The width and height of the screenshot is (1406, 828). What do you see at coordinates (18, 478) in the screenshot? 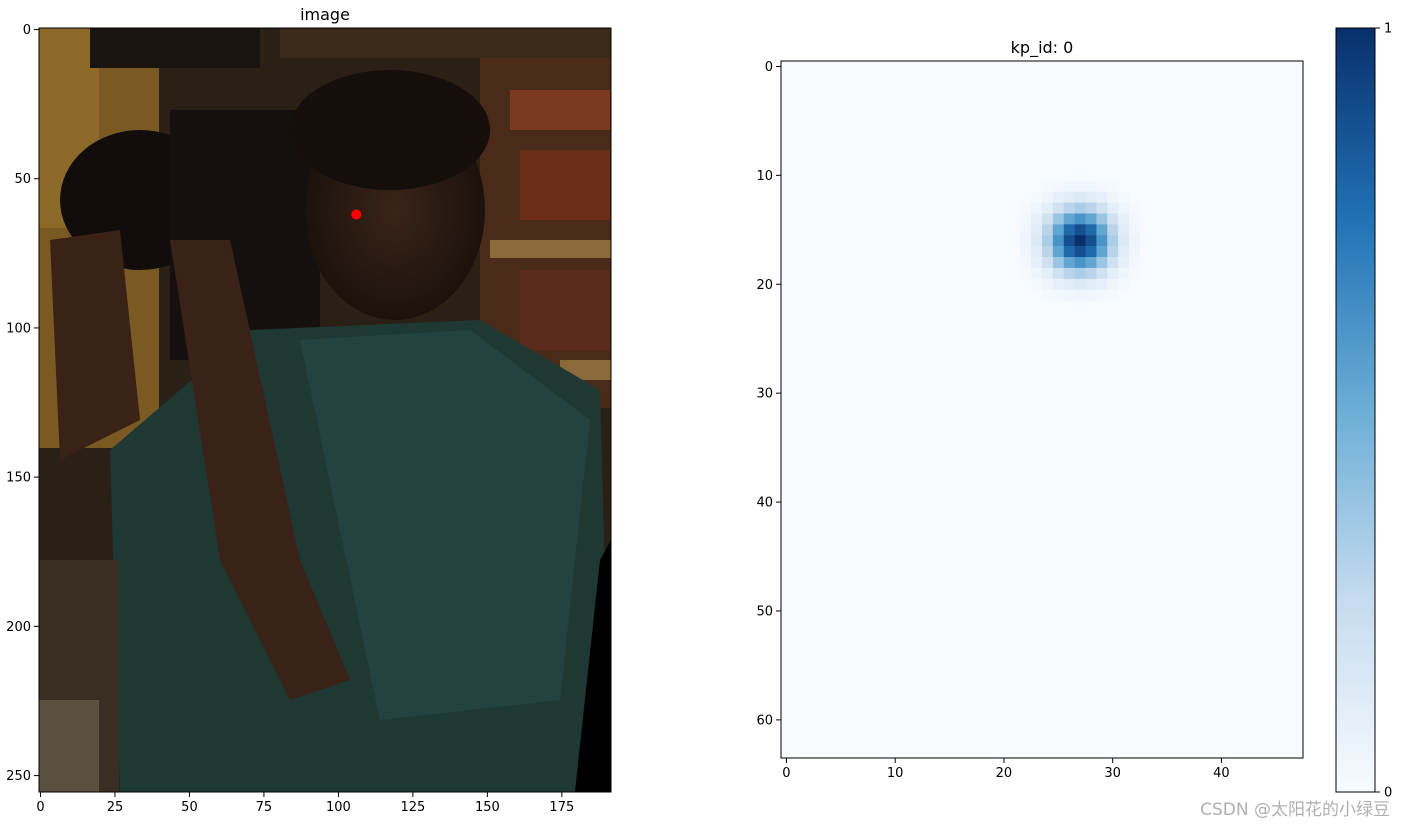
I see `y-tick-label: 150` at bounding box center [18, 478].